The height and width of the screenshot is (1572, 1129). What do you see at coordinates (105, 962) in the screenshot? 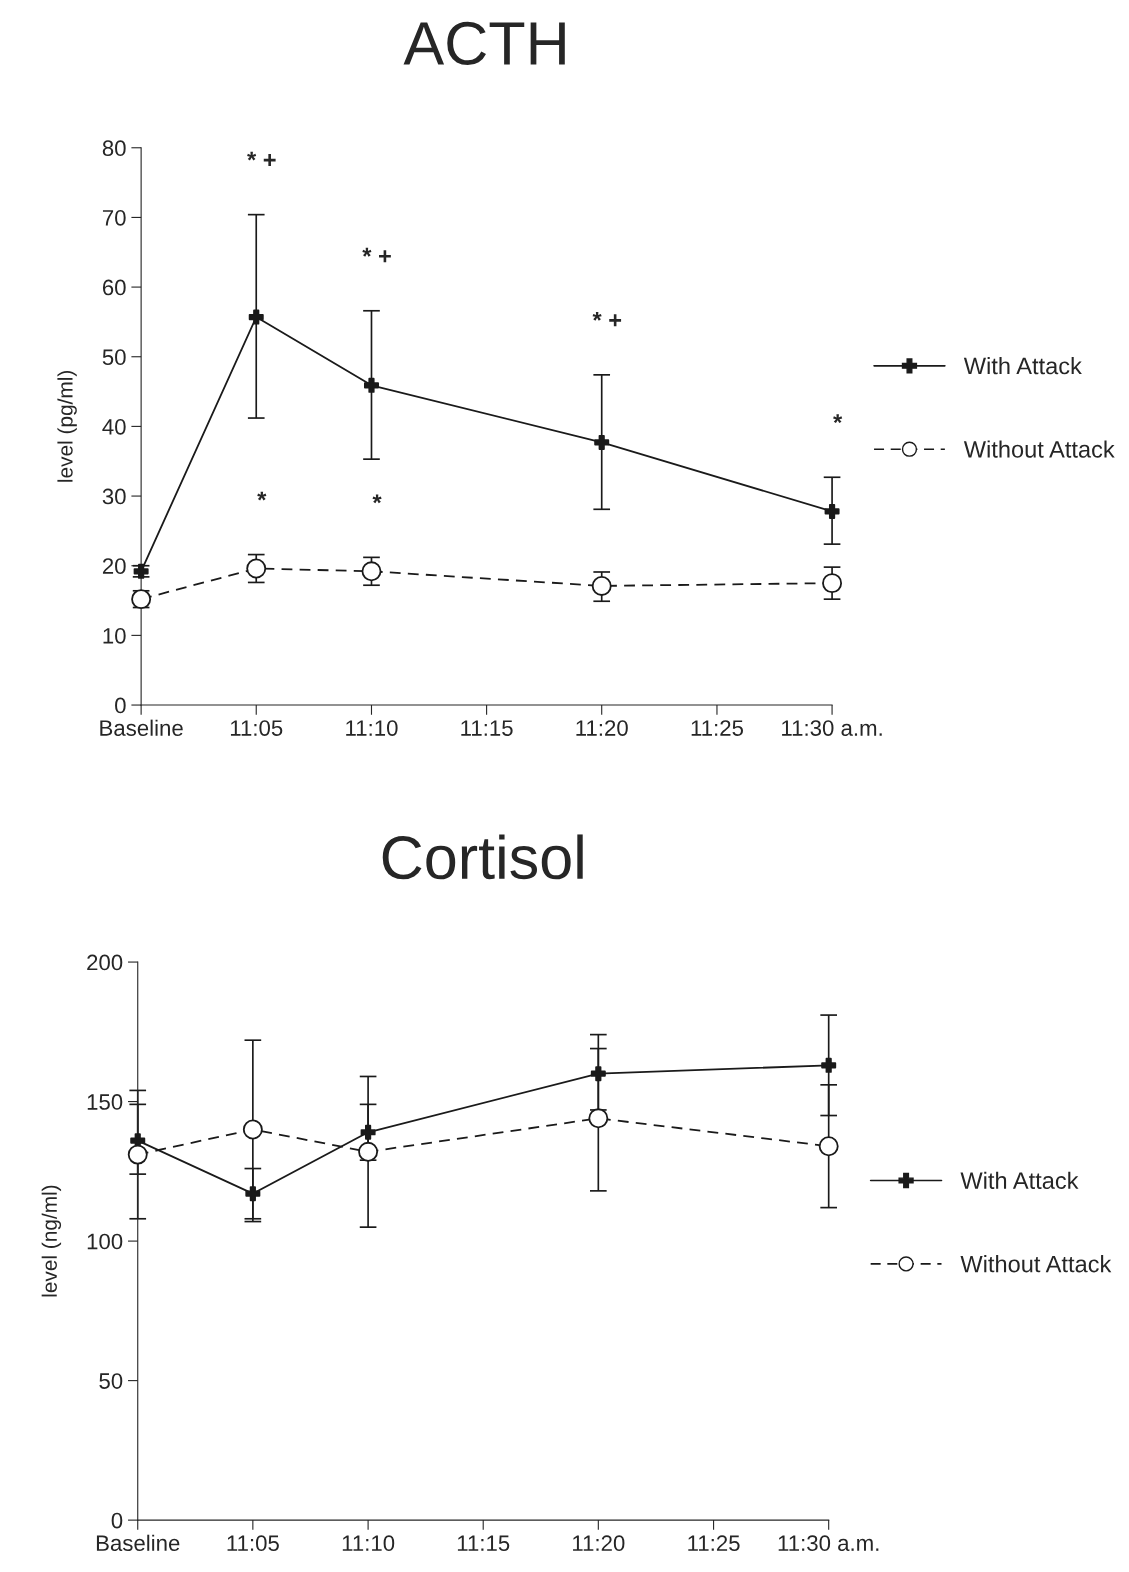
I see `y-tick-label: 200` at bounding box center [105, 962].